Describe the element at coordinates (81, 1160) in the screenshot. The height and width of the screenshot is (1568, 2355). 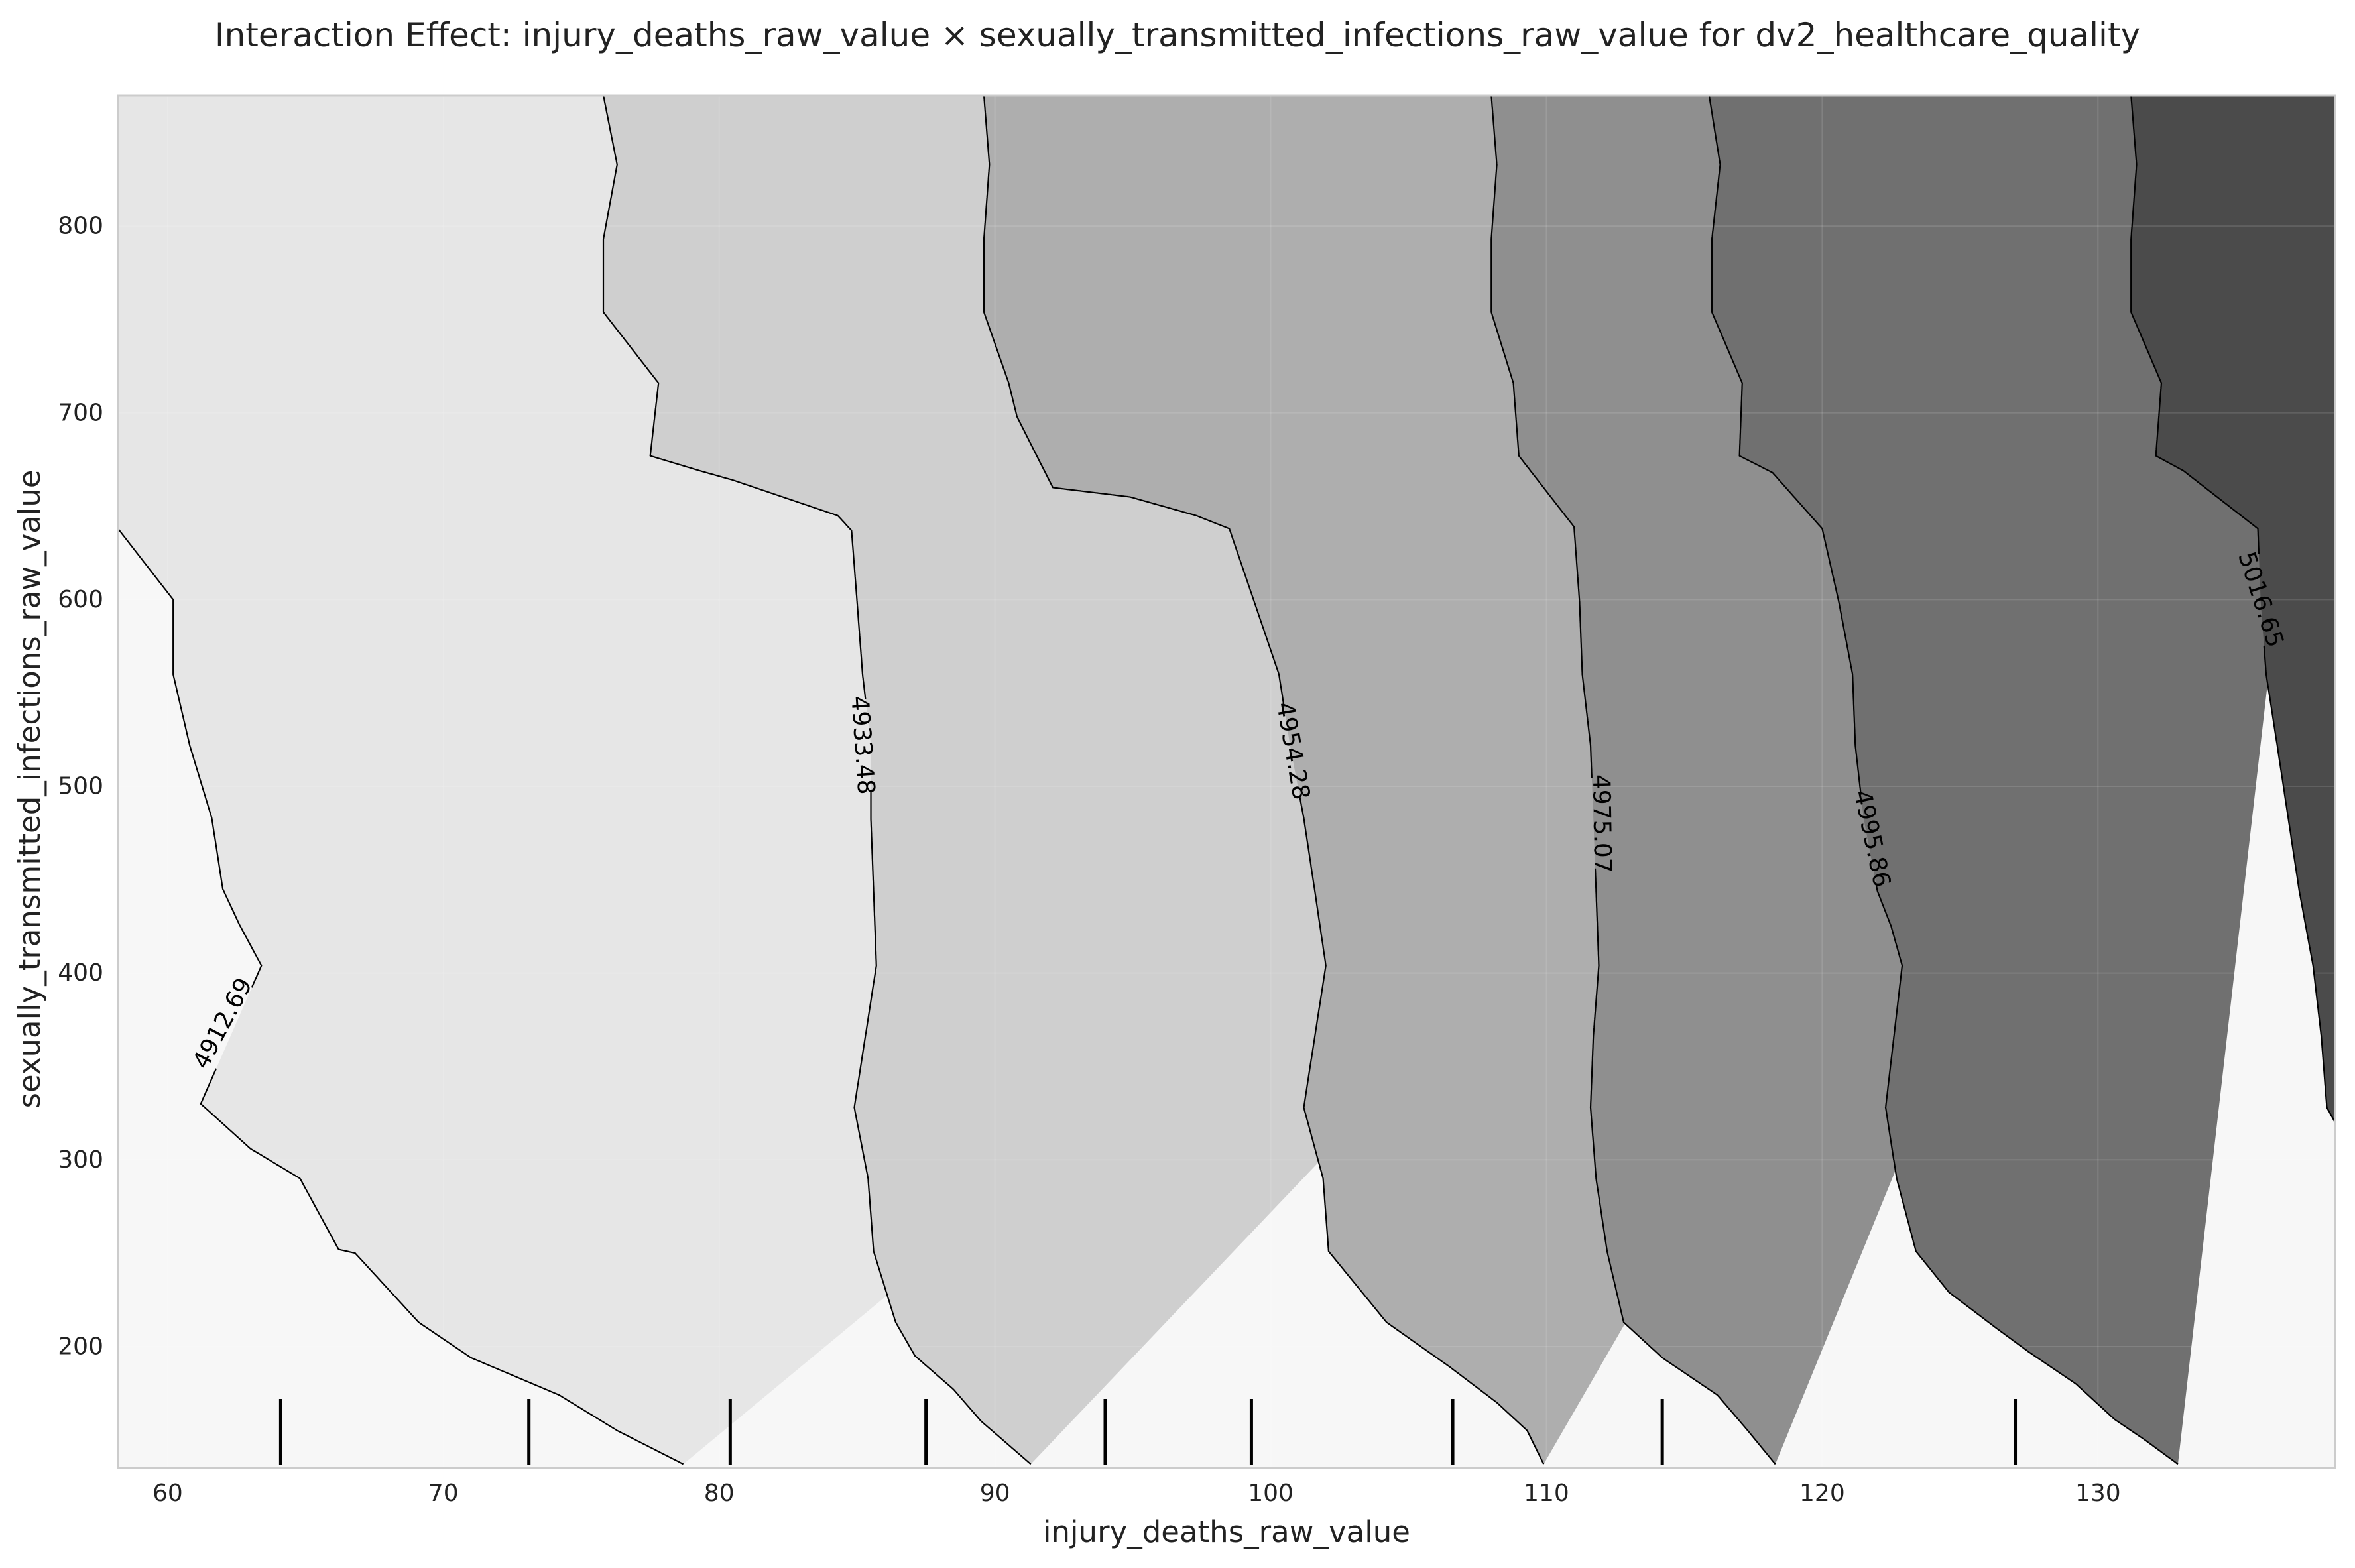
I see `y-tick-label: 300` at that location.